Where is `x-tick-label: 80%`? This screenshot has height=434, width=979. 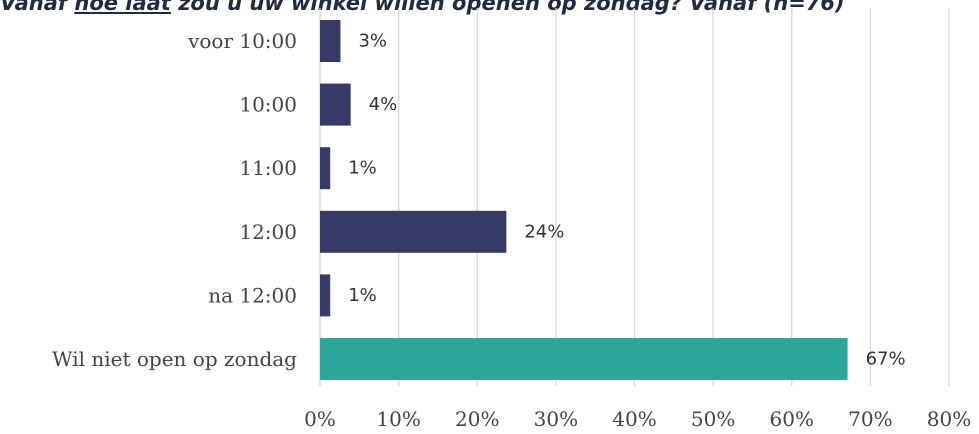
x-tick-label: 80% is located at coordinates (949, 419).